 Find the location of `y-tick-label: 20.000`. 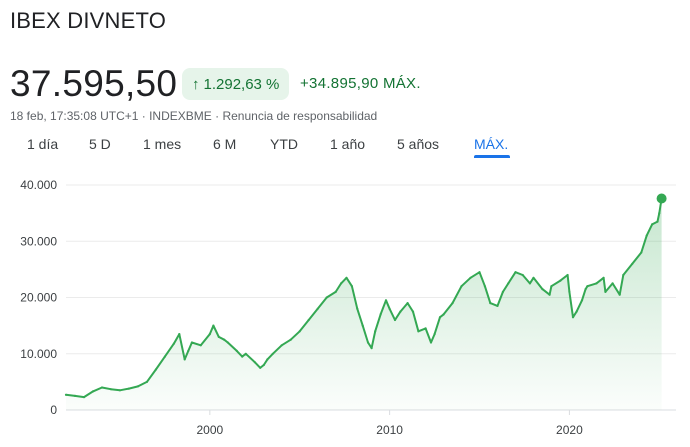

y-tick-label: 20.000 is located at coordinates (38, 298).